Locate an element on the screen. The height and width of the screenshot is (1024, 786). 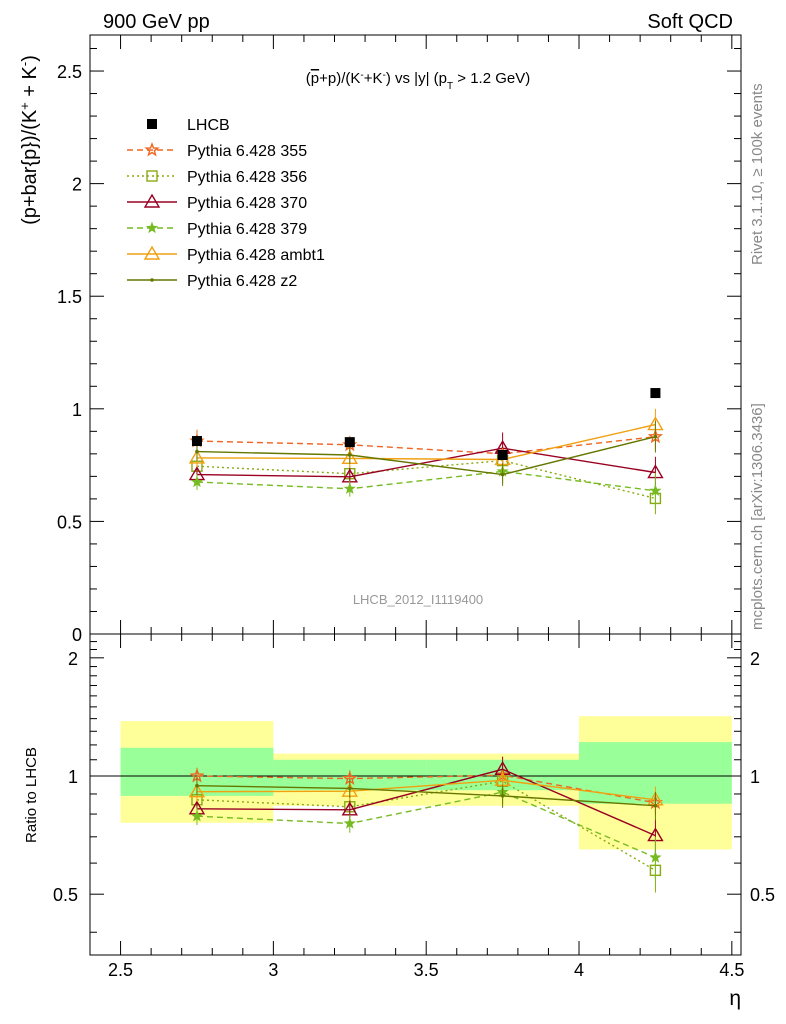
legend-label: Pythia 6.428 379 is located at coordinates (247, 229).